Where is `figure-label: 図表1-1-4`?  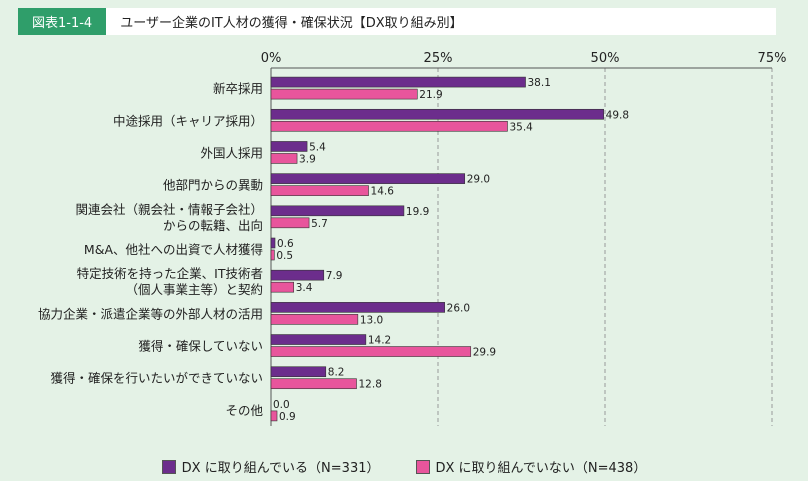 figure-label: 図表1-1-4 is located at coordinates (62, 21).